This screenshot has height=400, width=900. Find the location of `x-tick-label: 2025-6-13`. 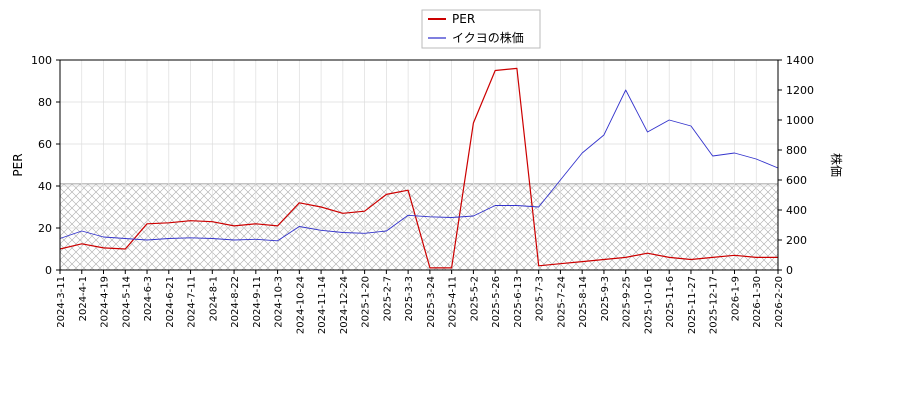

x-tick-label: 2025-6-13 is located at coordinates (518, 302).